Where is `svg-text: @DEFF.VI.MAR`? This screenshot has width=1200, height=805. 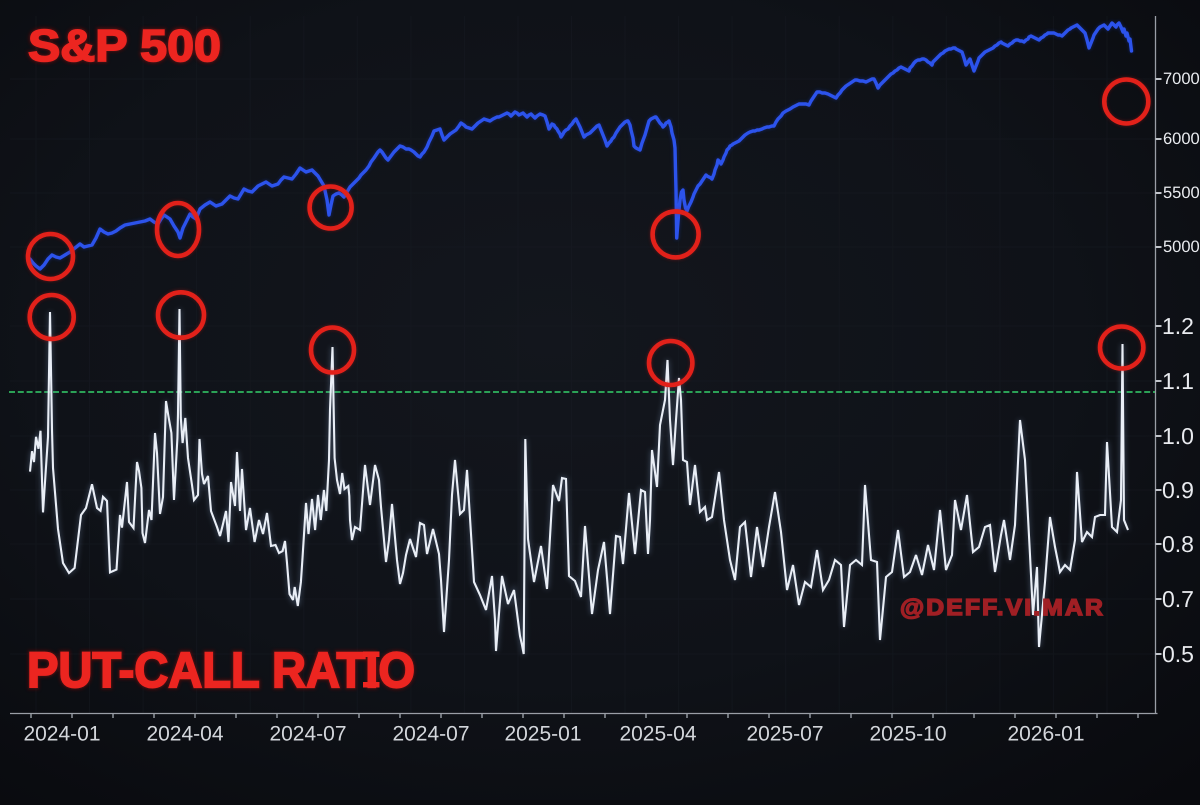 svg-text: @DEFF.VI.MAR is located at coordinates (1002, 607).